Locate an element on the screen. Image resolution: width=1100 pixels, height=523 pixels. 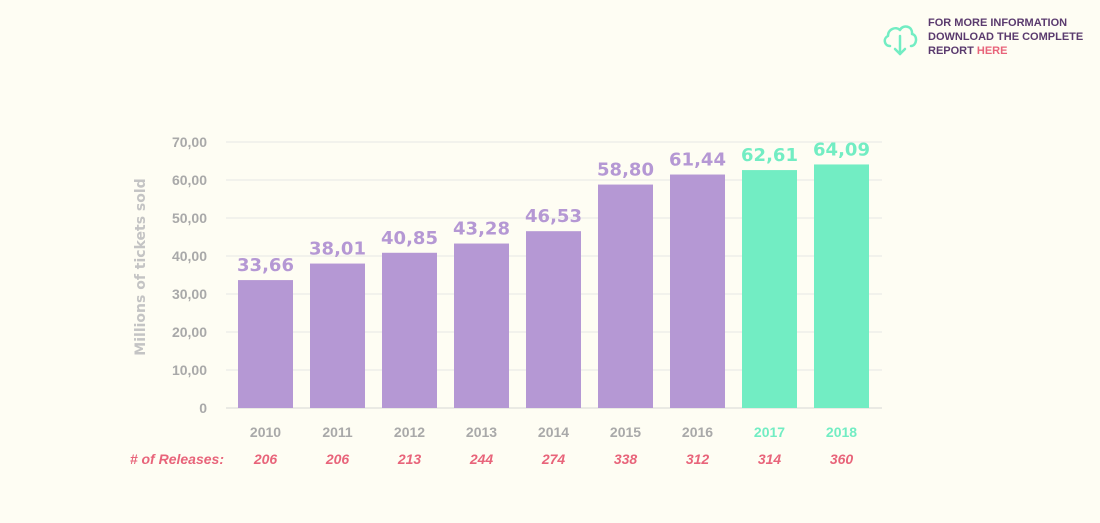
info-line-3: REPORT HERE is located at coordinates (1005, 51).